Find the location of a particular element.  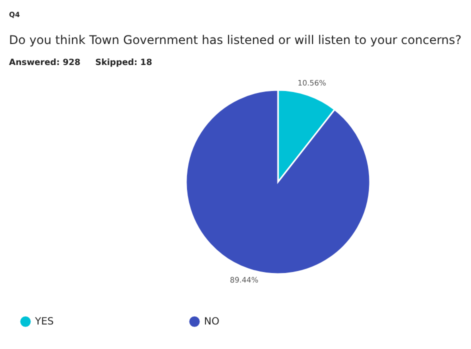

chart-title: Do you think Town Government has listened or will listen to your concerns? is located at coordinates (235, 40).